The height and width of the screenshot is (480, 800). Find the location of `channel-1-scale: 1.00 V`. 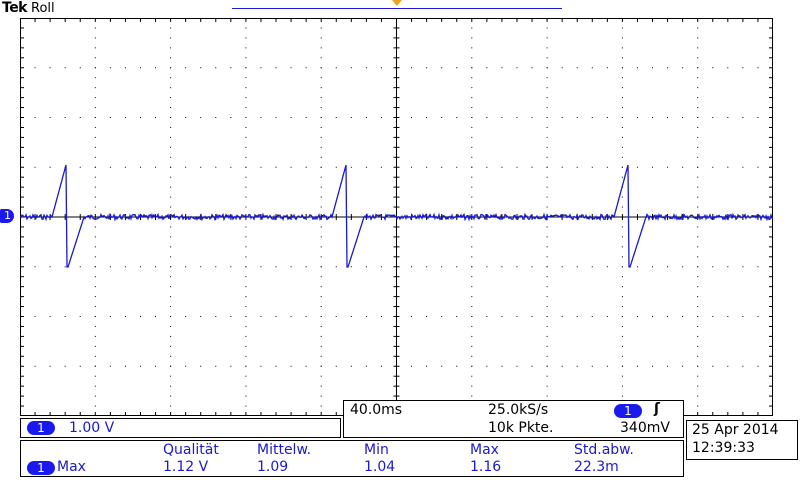

channel-1-scale: 1.00 V is located at coordinates (92, 428).